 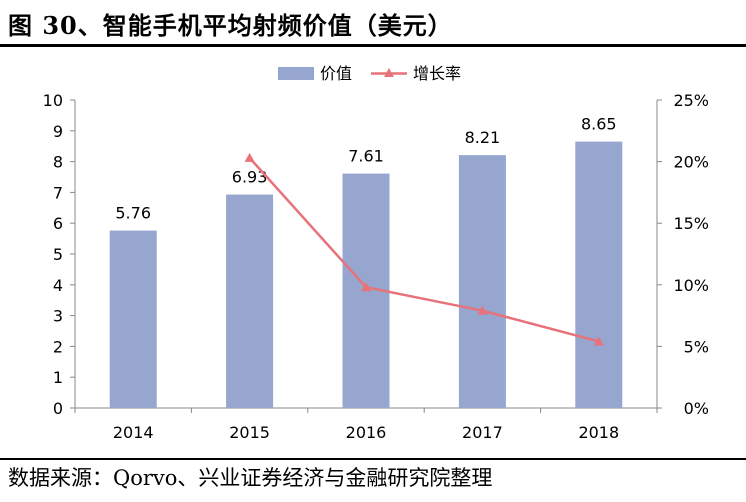 What do you see at coordinates (366, 156) in the screenshot?
I see `bar-data-label: 7.61` at bounding box center [366, 156].